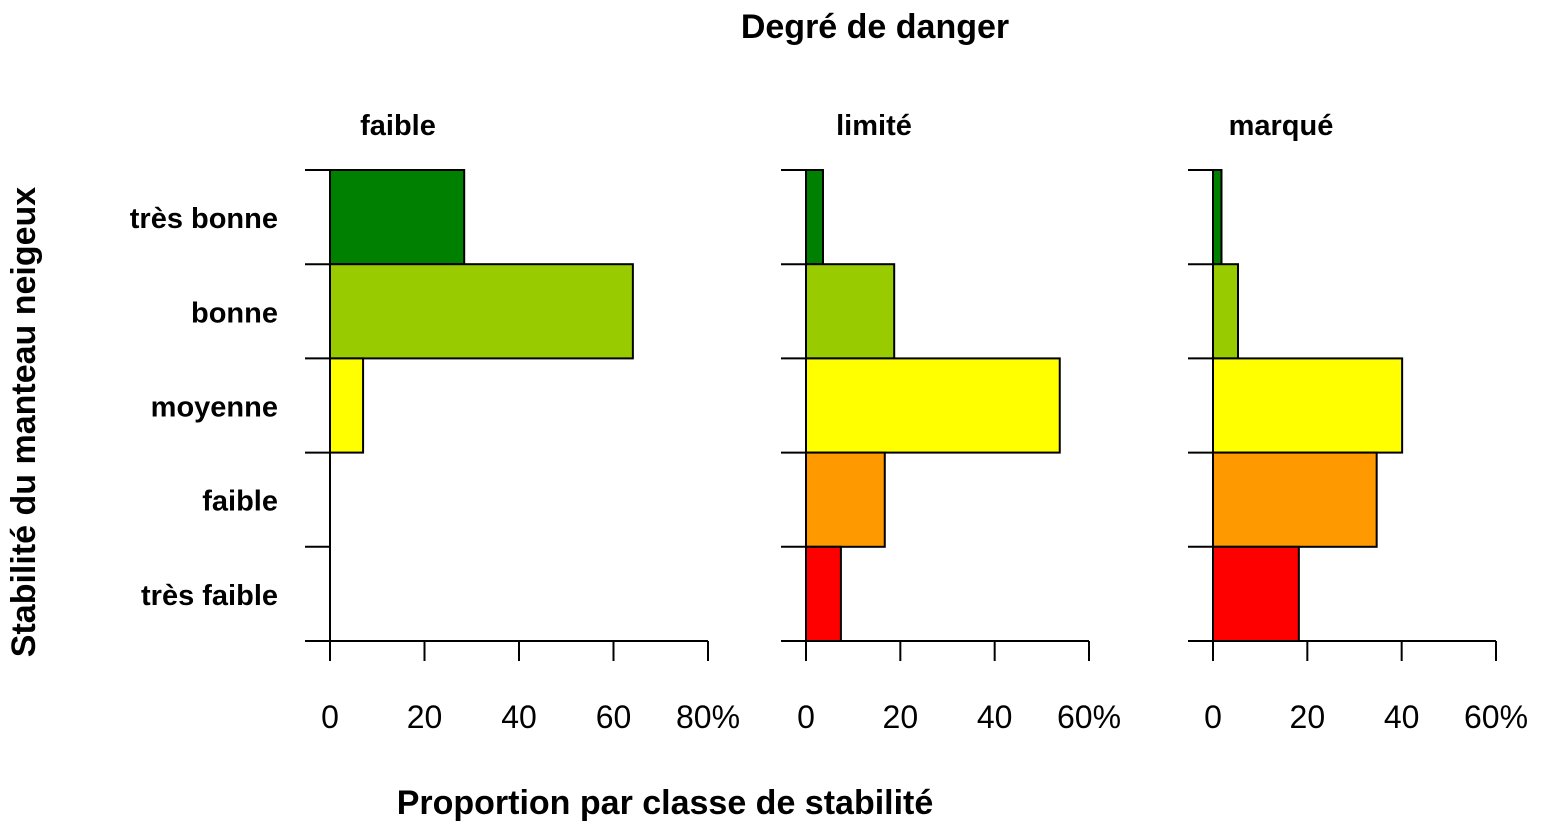 This screenshot has width=1553, height=840. Describe the element at coordinates (708, 717) in the screenshot. I see `x-tick-label: 80%` at that location.